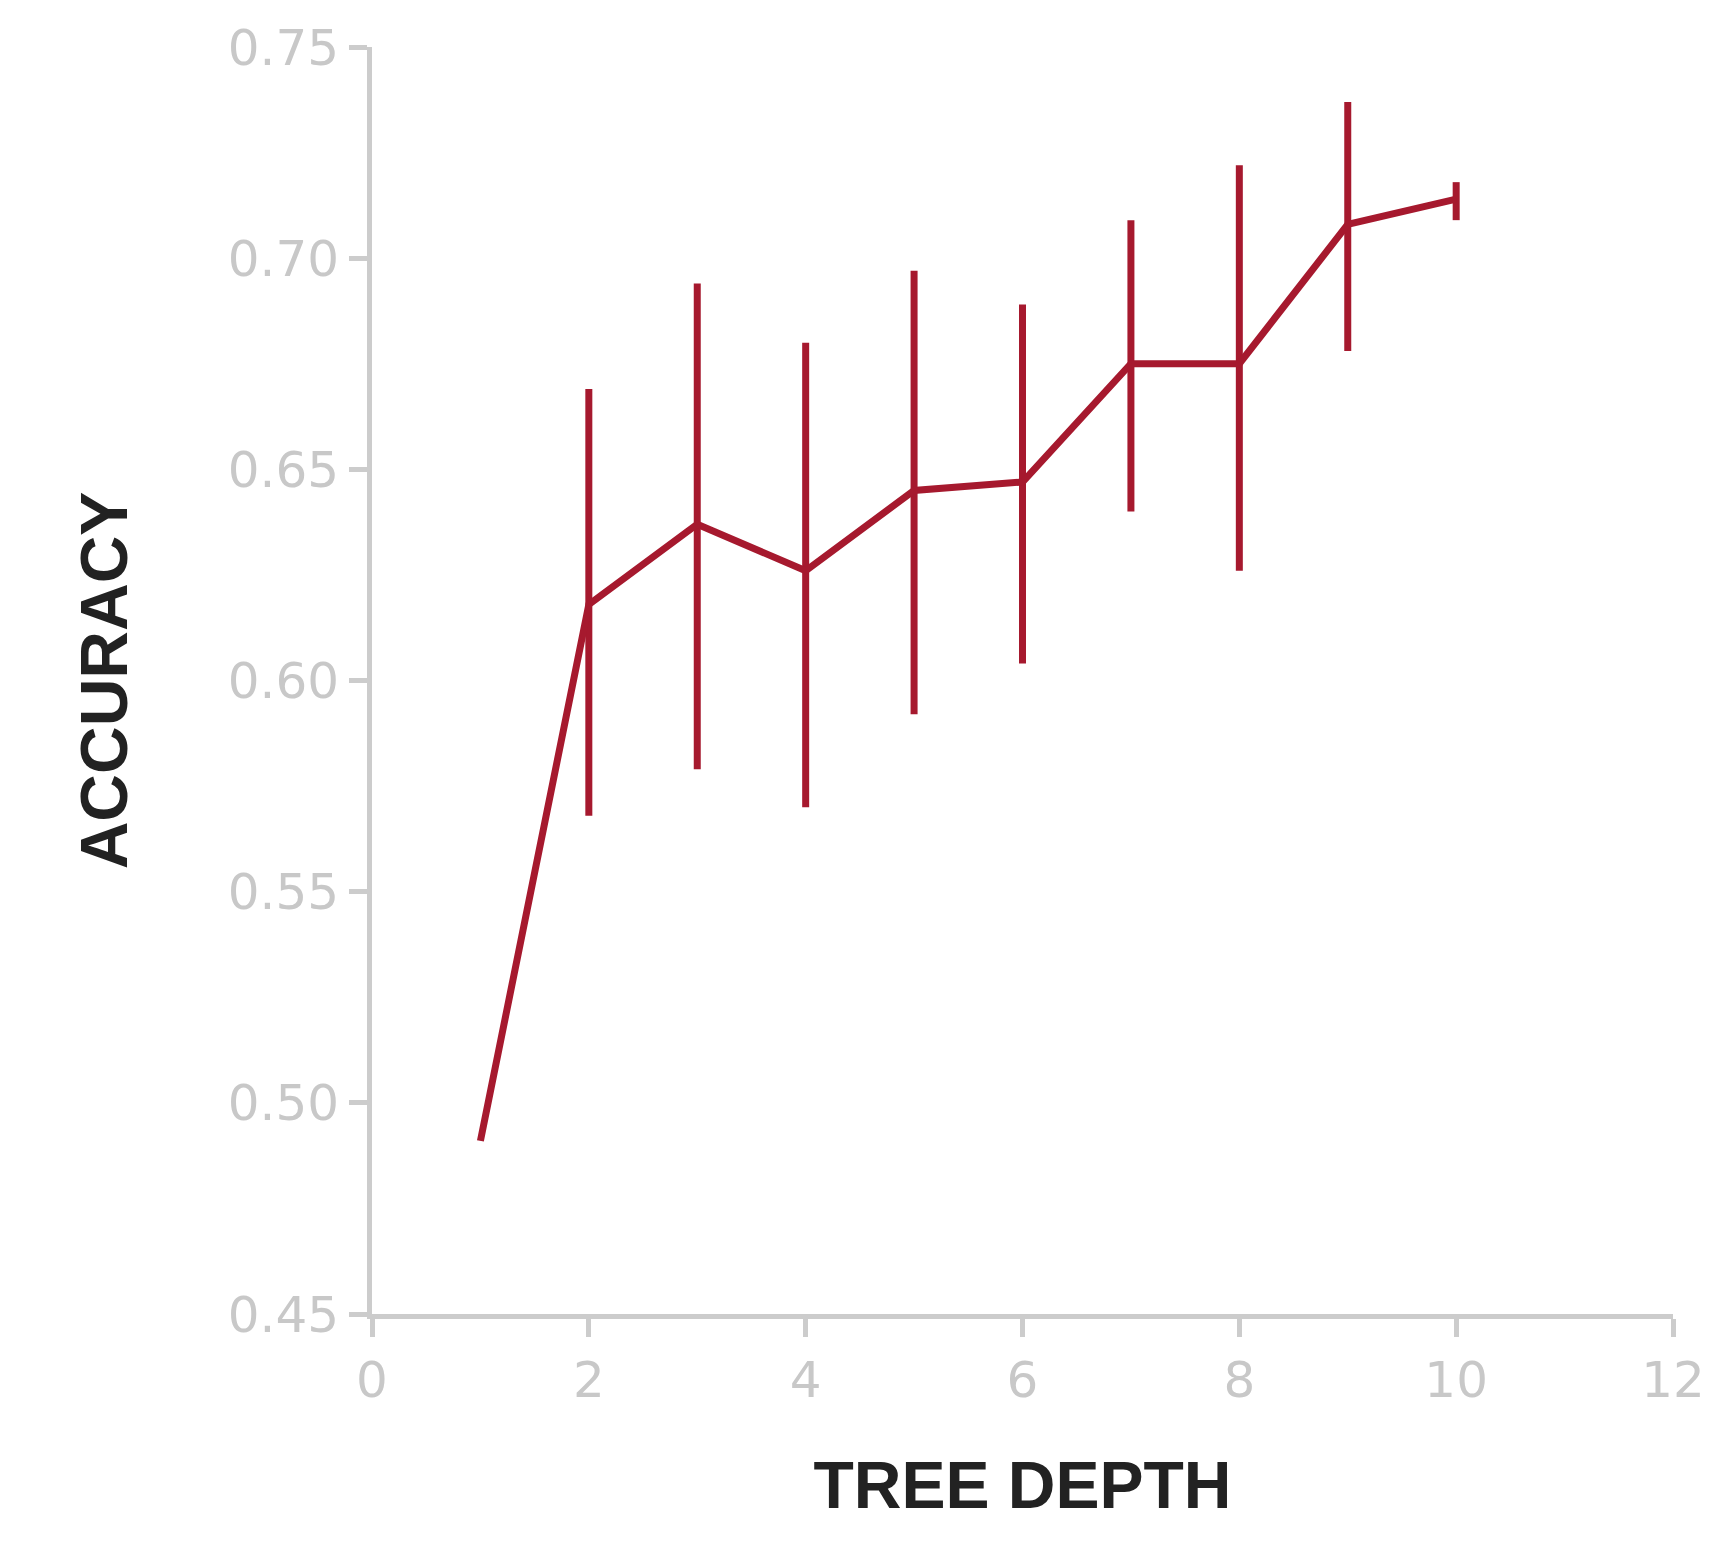 The width and height of the screenshot is (1727, 1550). Describe the element at coordinates (104, 680) in the screenshot. I see `y-axis-title: ACCURACY` at that location.